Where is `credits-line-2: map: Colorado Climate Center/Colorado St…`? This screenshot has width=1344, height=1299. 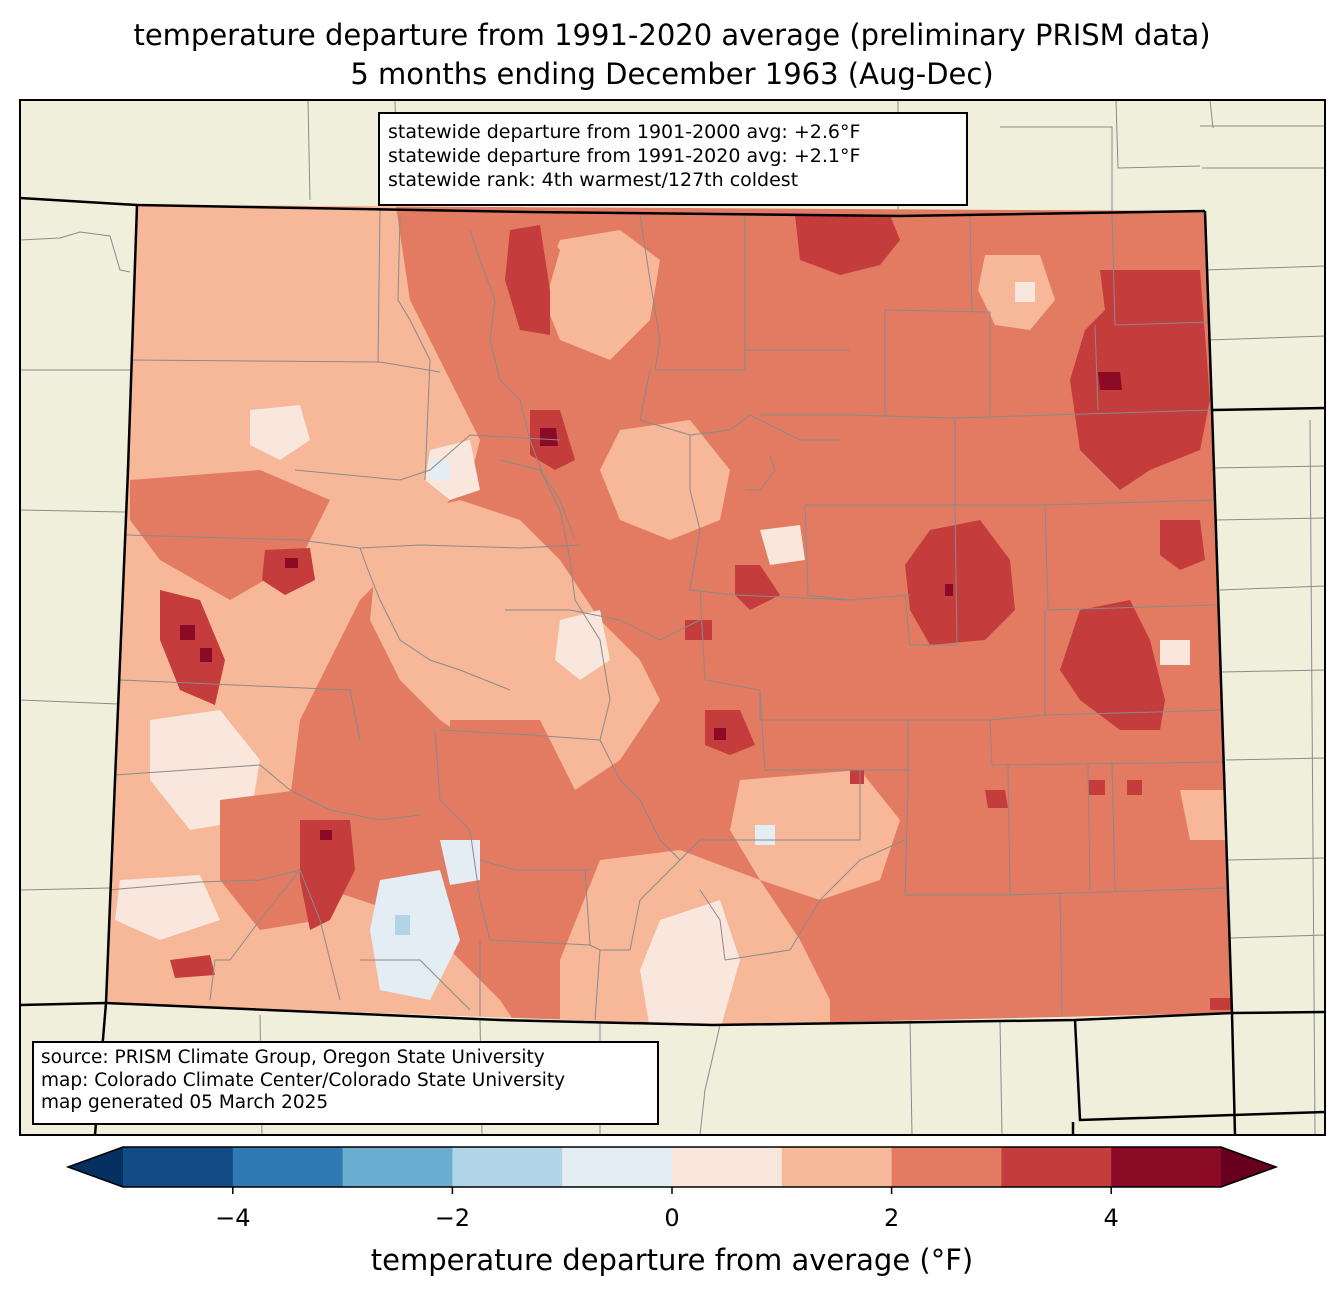
credits-line-2: map: Colorado Climate Center/Colorado St… is located at coordinates (303, 1080).